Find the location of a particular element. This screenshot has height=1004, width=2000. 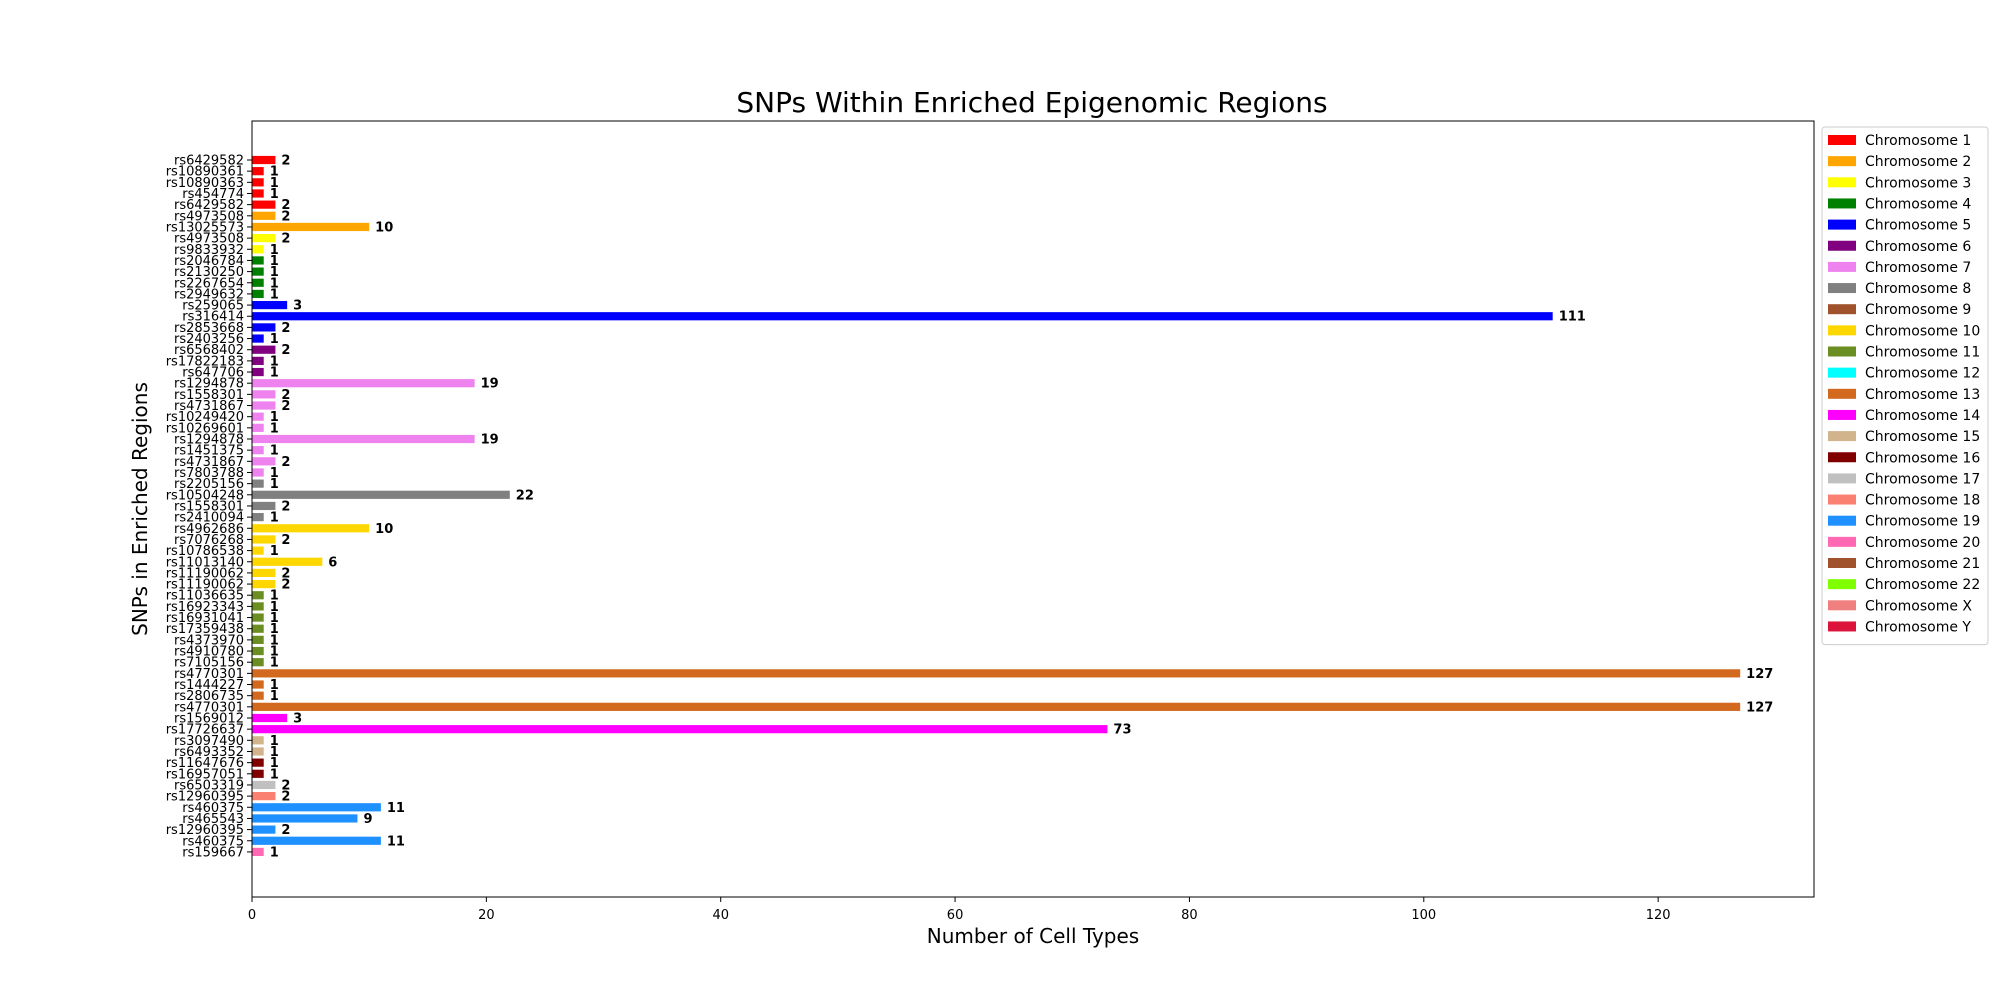

data-label: 22 is located at coordinates (525, 495).